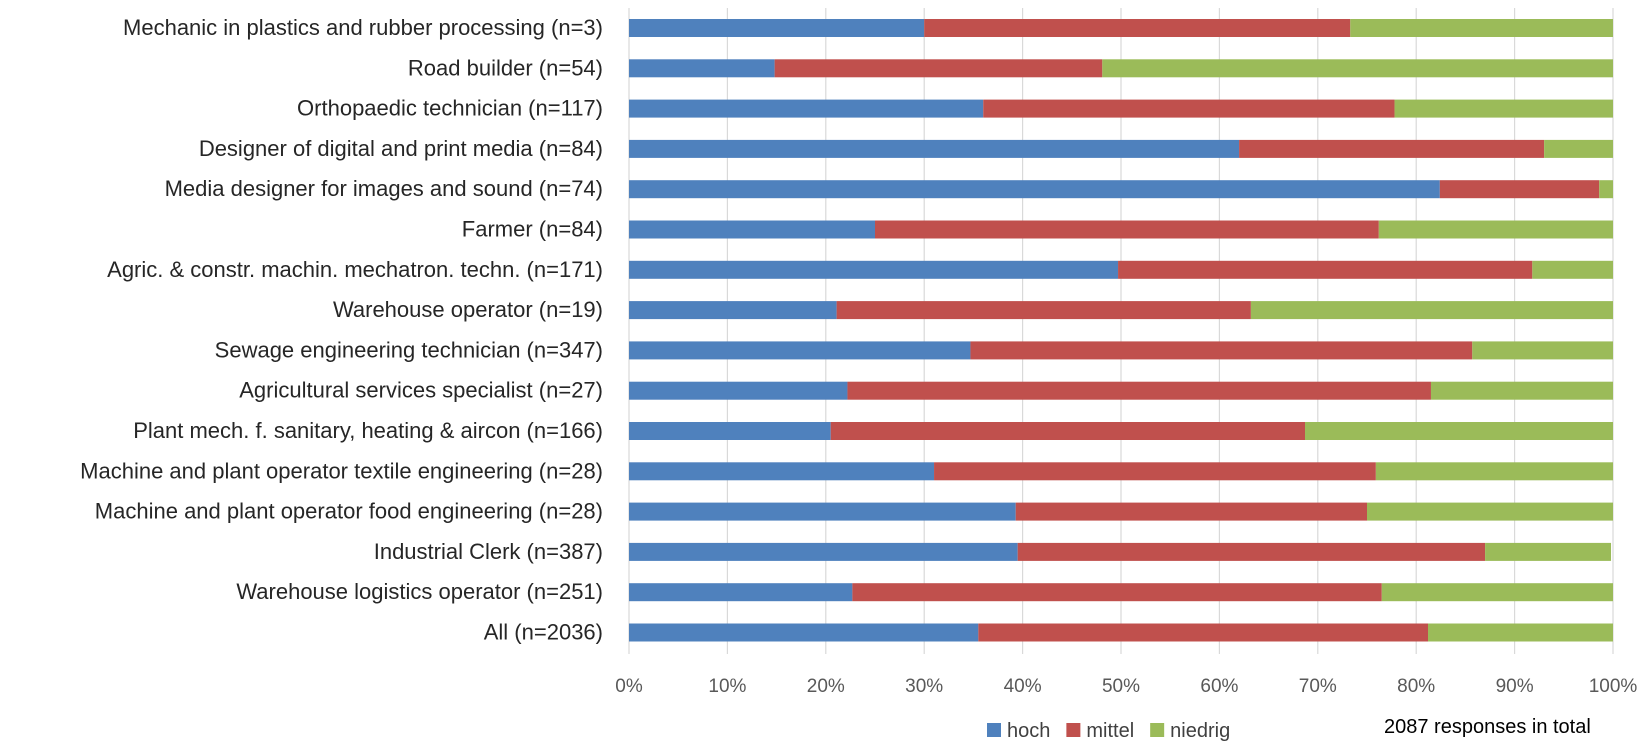 Image resolution: width=1648 pixels, height=749 pixels. Describe the element at coordinates (924, 686) in the screenshot. I see `x-tick-label: 30%` at that location.